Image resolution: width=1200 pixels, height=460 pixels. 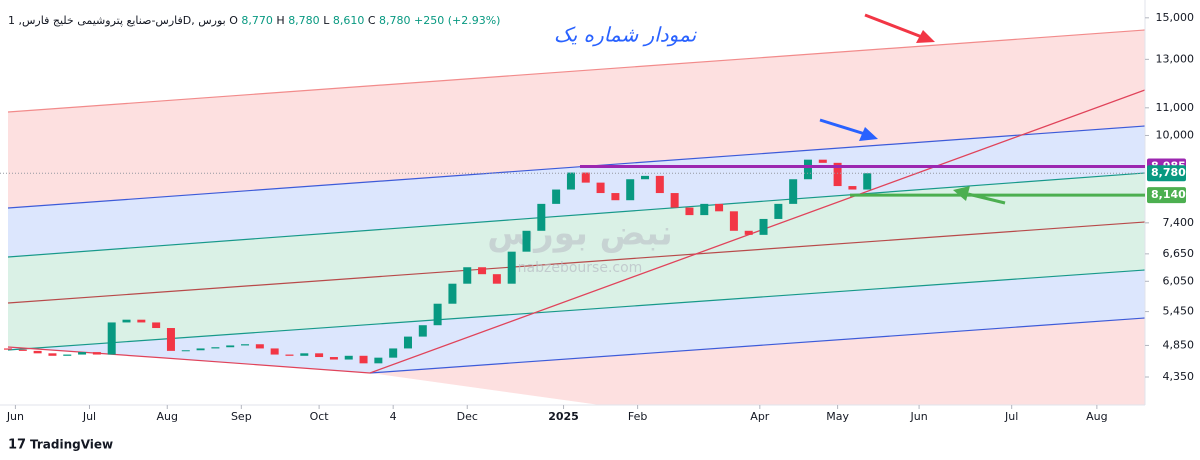 I want to click on change: +250 (+2.93%), so click(x=457, y=20).